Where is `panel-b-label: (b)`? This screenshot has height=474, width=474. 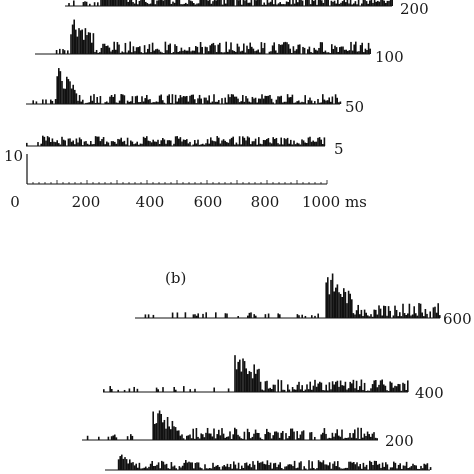
panel-b-label: (b) is located at coordinates (175, 278).